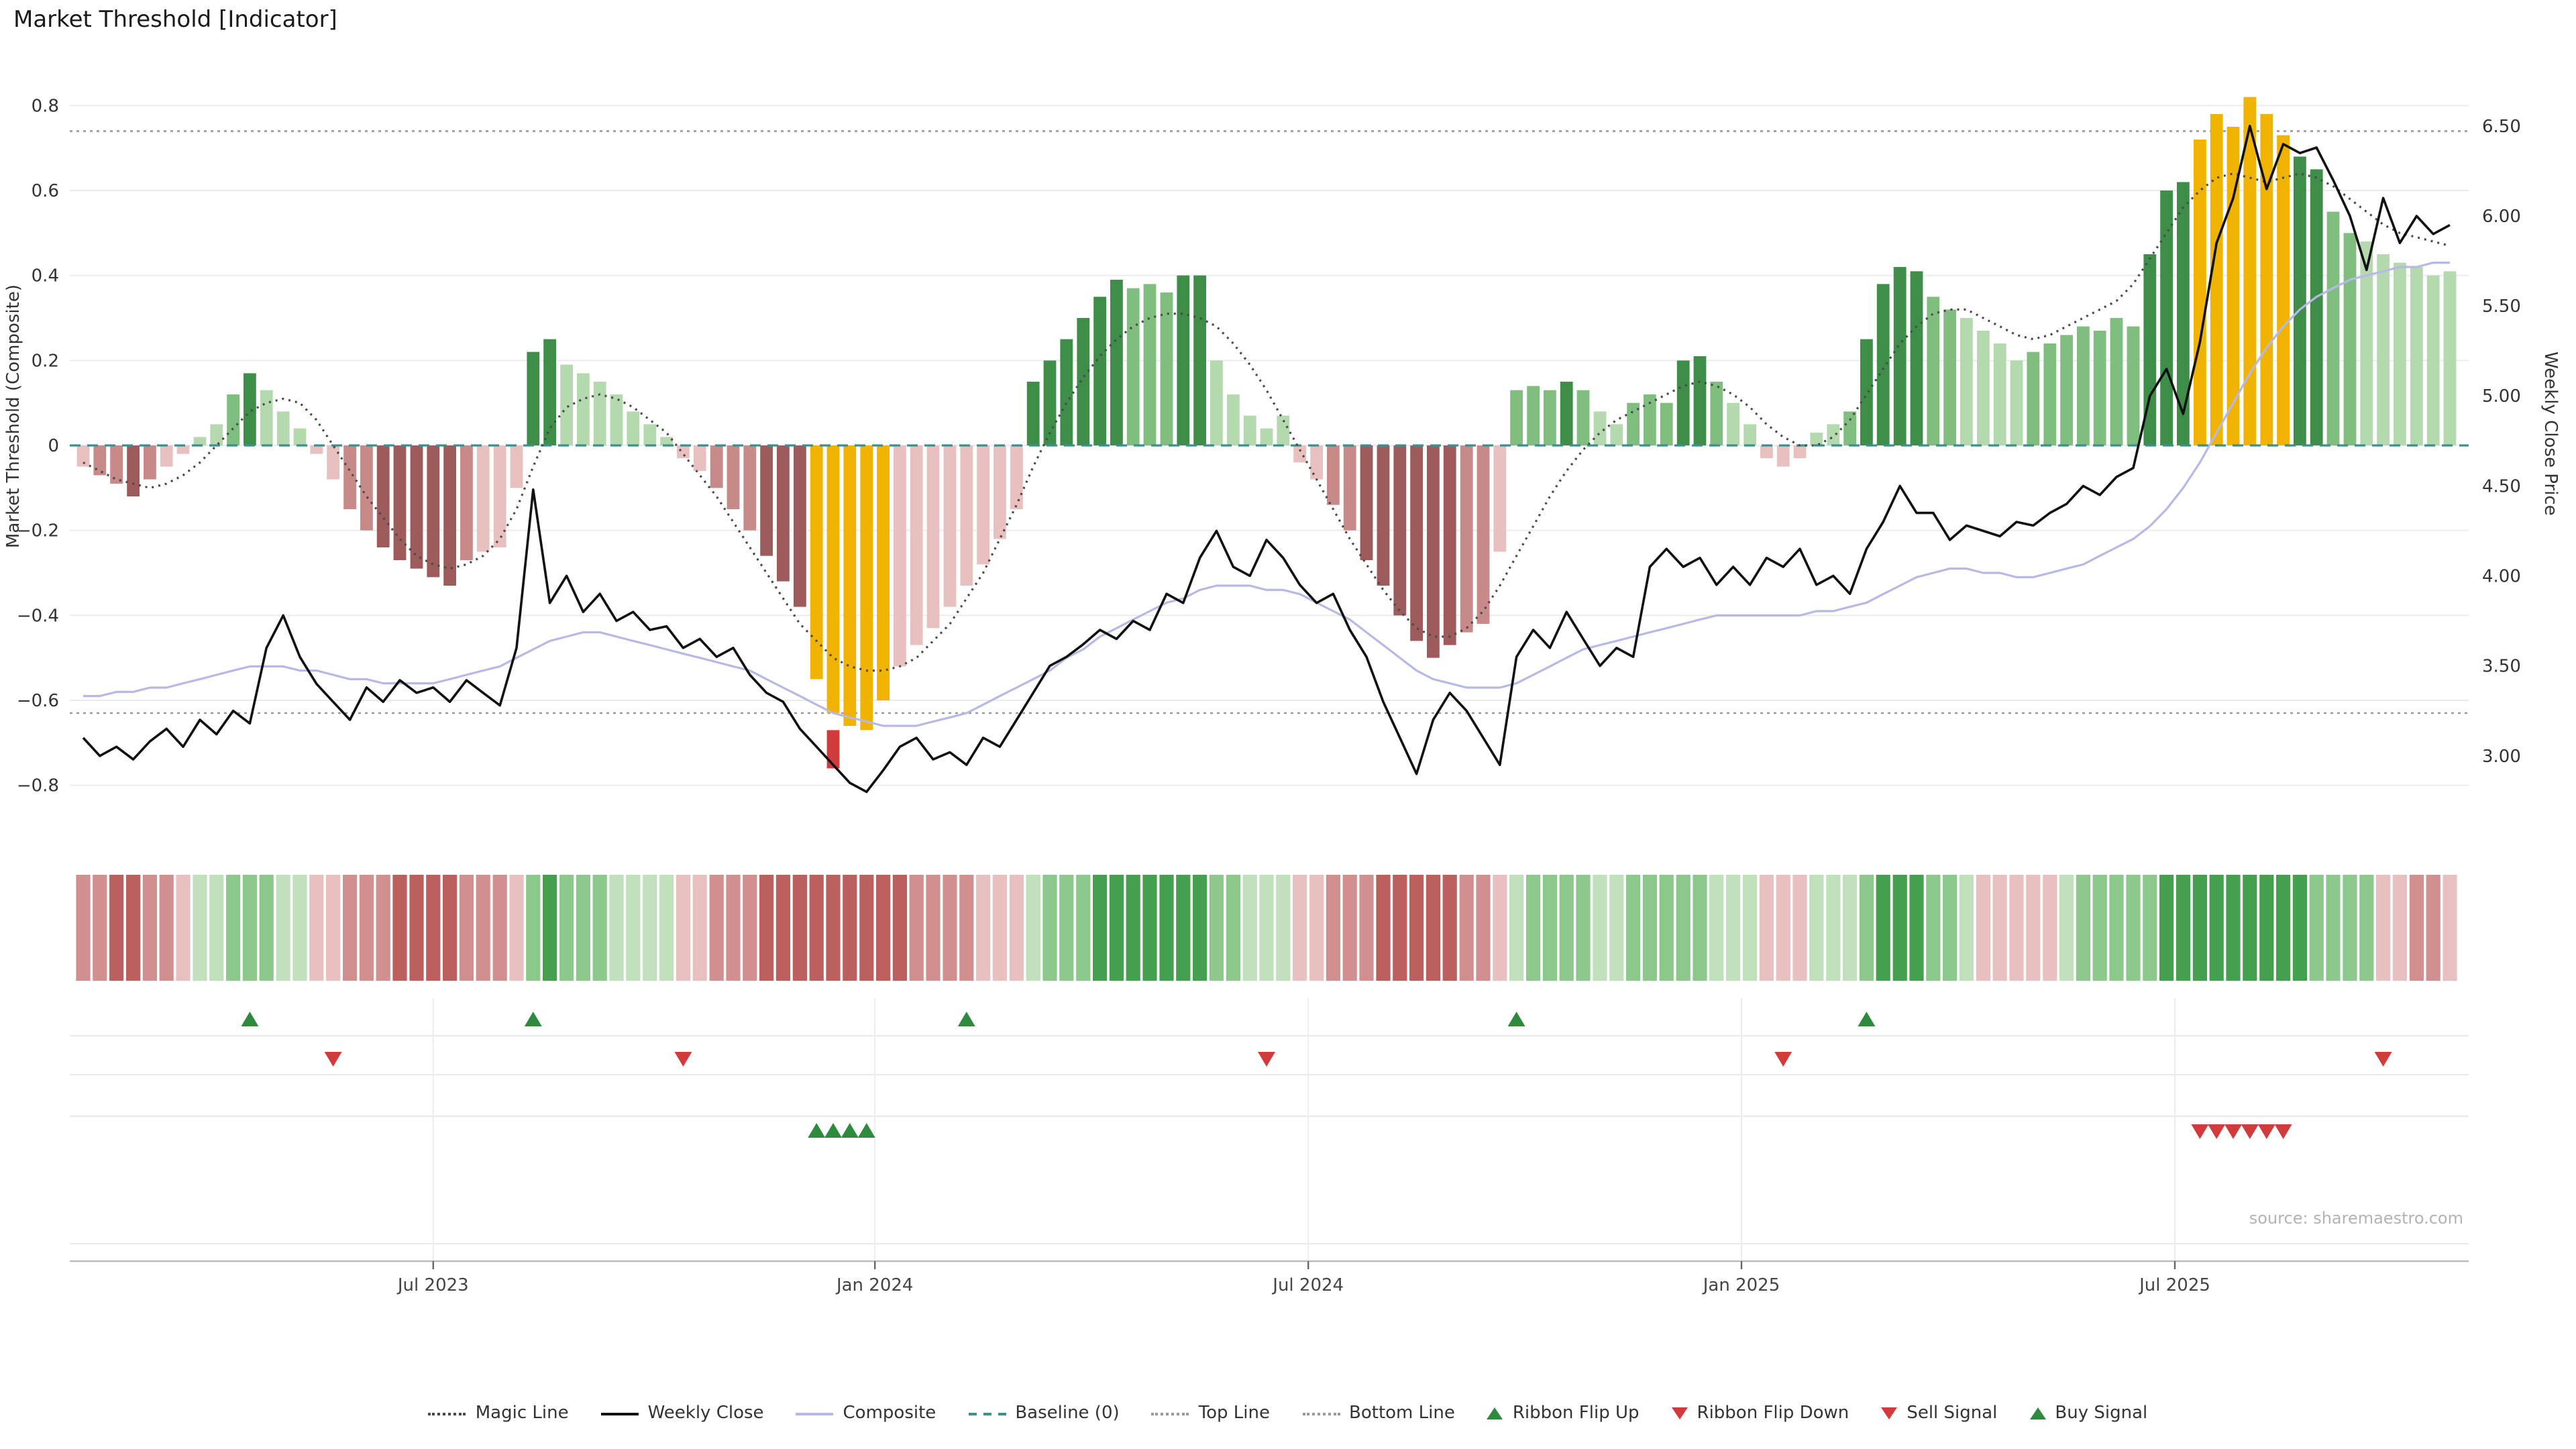  What do you see at coordinates (1378, 1413) in the screenshot?
I see `legend-item-bottom-line: Bottom Line` at bounding box center [1378, 1413].